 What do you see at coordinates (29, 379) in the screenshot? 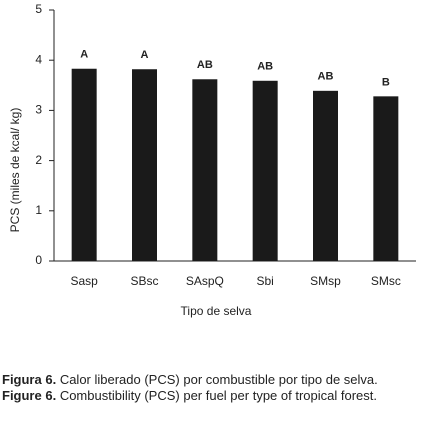
I see `caption-label: Figura 6.` at bounding box center [29, 379].